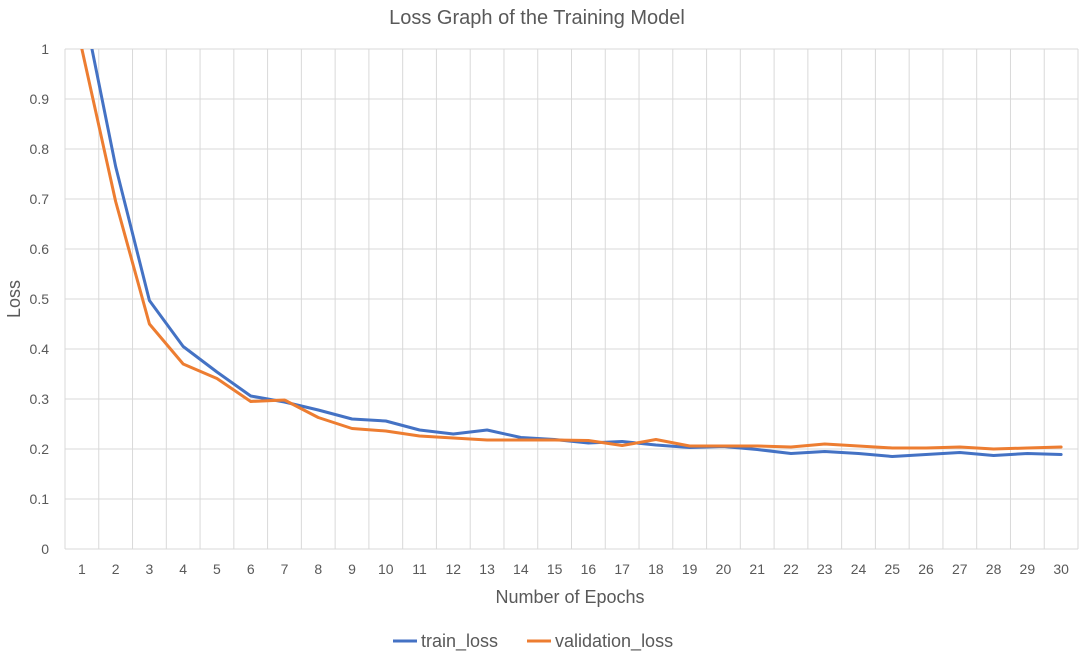 This screenshot has width=1086, height=662. What do you see at coordinates (40, 449) in the screenshot?
I see `y-tick-label: 0.2` at bounding box center [40, 449].